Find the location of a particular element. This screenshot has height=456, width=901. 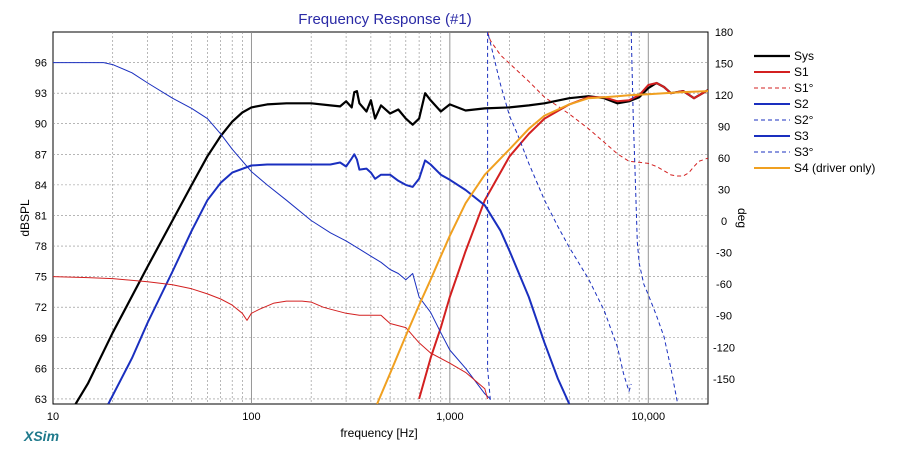

x-tick-label: 10 is located at coordinates (53, 417).